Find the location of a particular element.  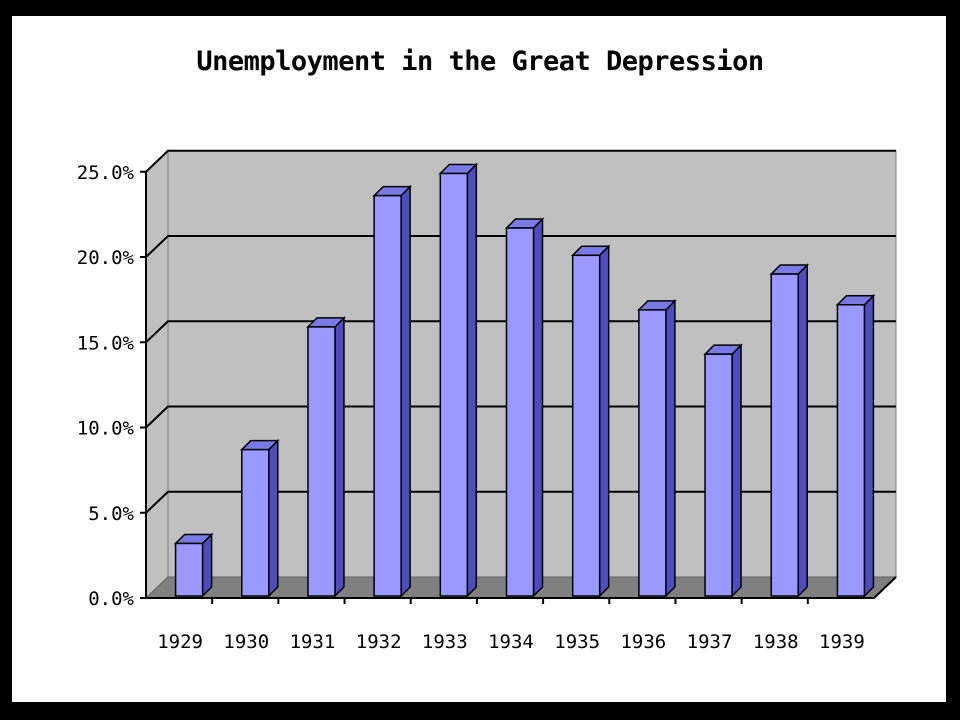

bar-1935 is located at coordinates (590, 421).